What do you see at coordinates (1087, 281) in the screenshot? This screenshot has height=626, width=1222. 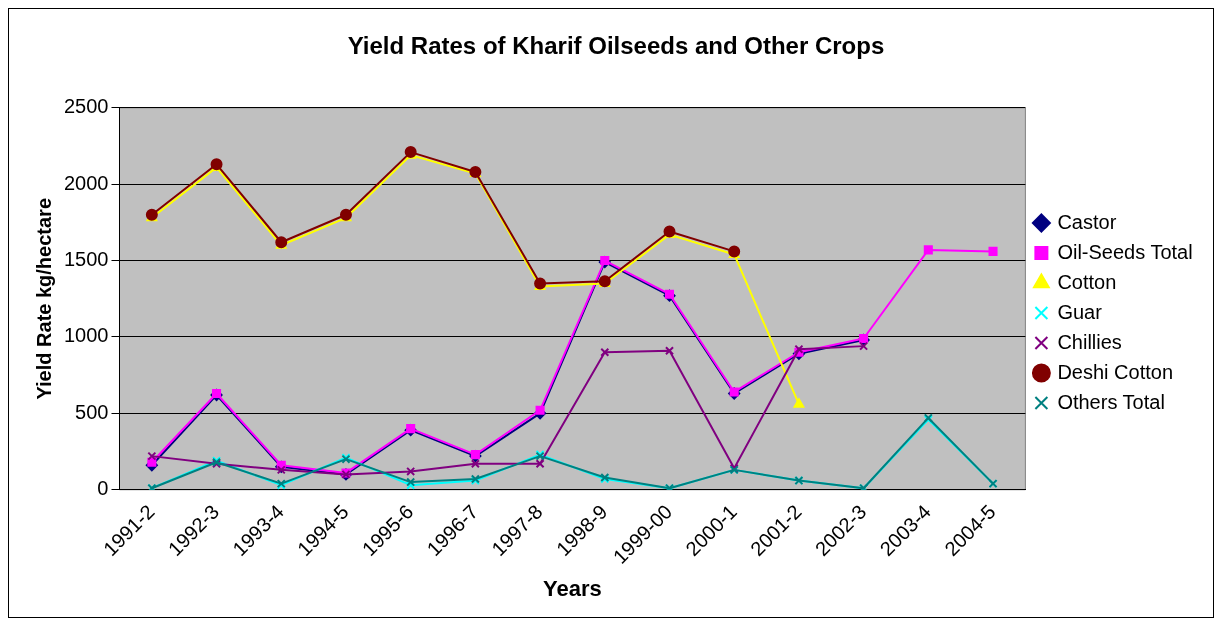 I see `legend-label: Cotton` at bounding box center [1087, 281].